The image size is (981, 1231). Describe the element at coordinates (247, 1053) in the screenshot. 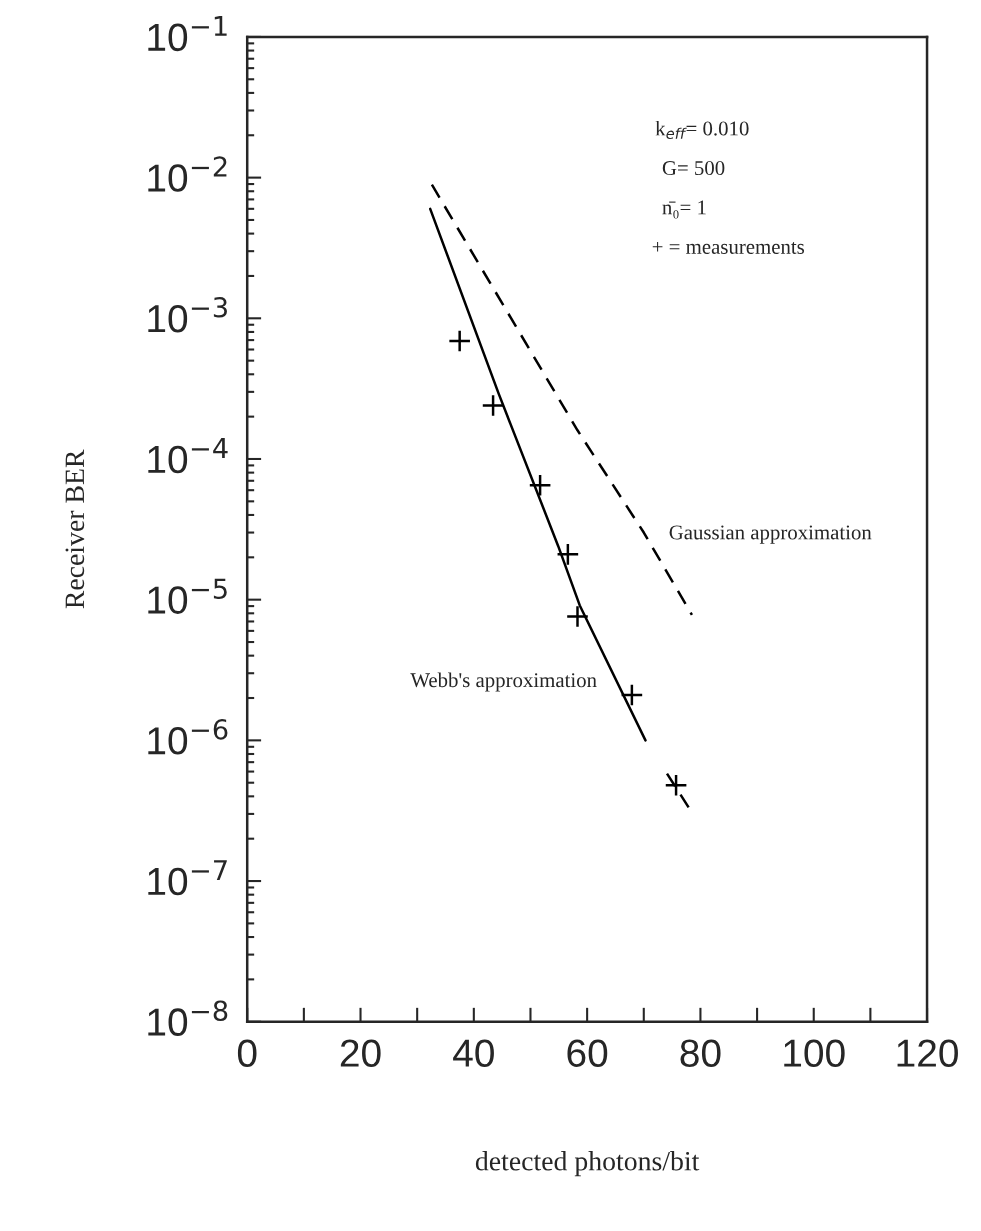

I see `x-tick-label: 0` at that location.